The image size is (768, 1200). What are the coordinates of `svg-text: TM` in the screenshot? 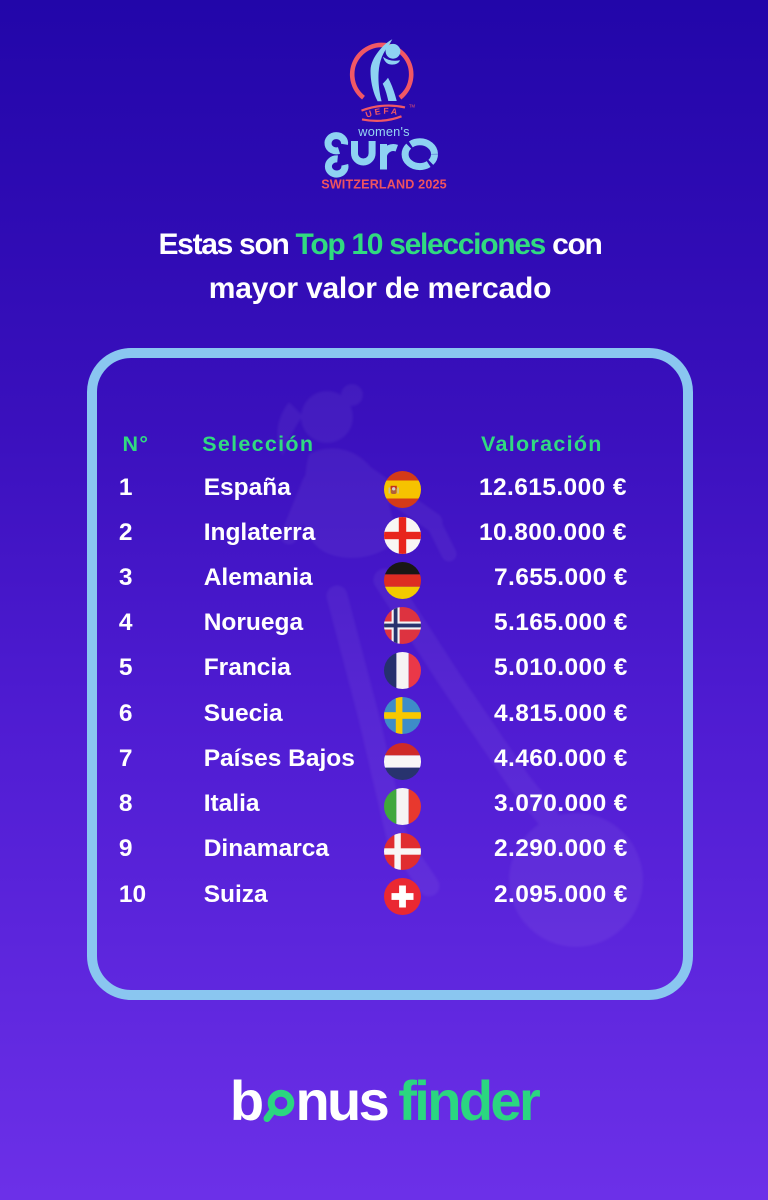 It's located at (412, 106).